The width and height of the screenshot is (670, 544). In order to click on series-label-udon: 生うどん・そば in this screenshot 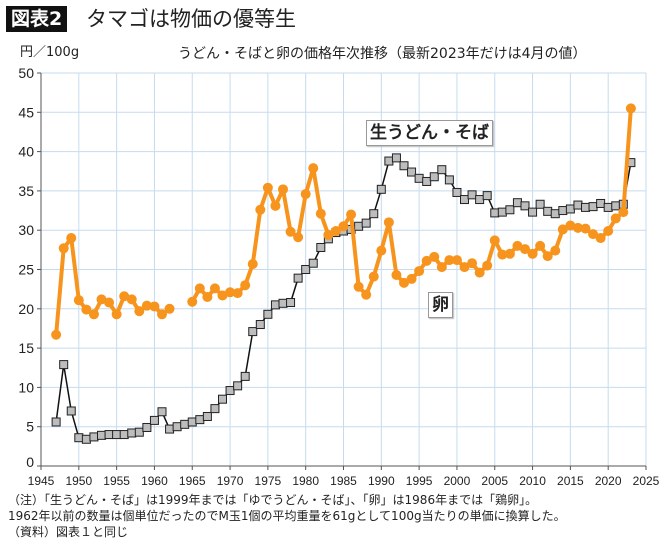, I will do `click(429, 133)`.